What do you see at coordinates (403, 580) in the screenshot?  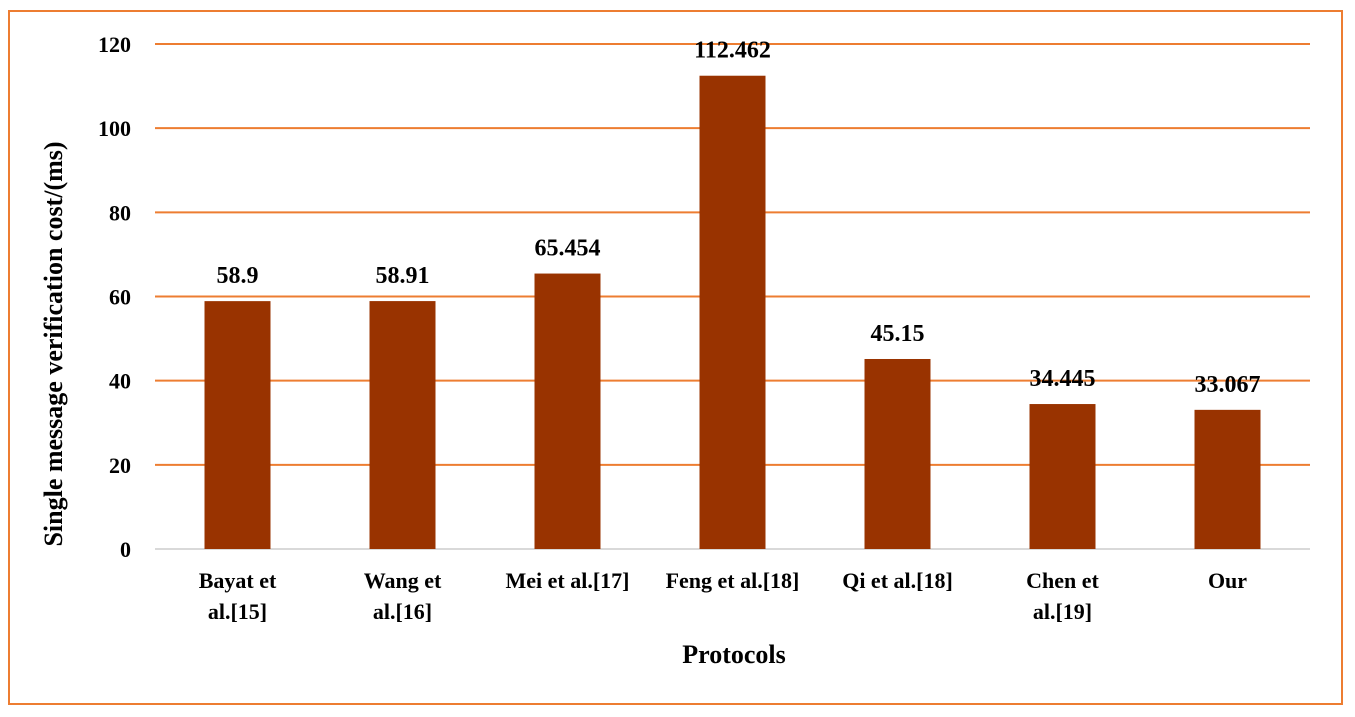 I see `x-tick-label-line: Wang et` at bounding box center [403, 580].